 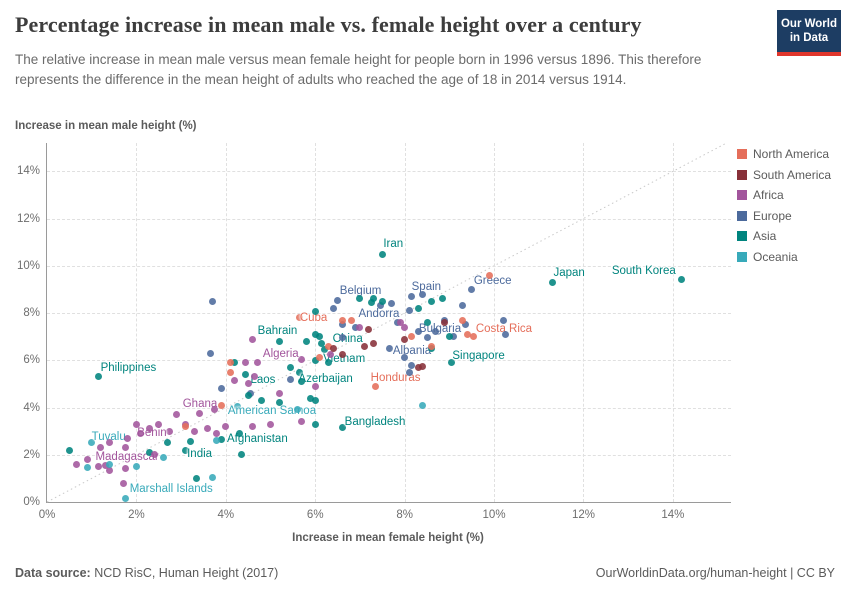 I want to click on legend-item-europe: Europe, so click(x=784, y=216).